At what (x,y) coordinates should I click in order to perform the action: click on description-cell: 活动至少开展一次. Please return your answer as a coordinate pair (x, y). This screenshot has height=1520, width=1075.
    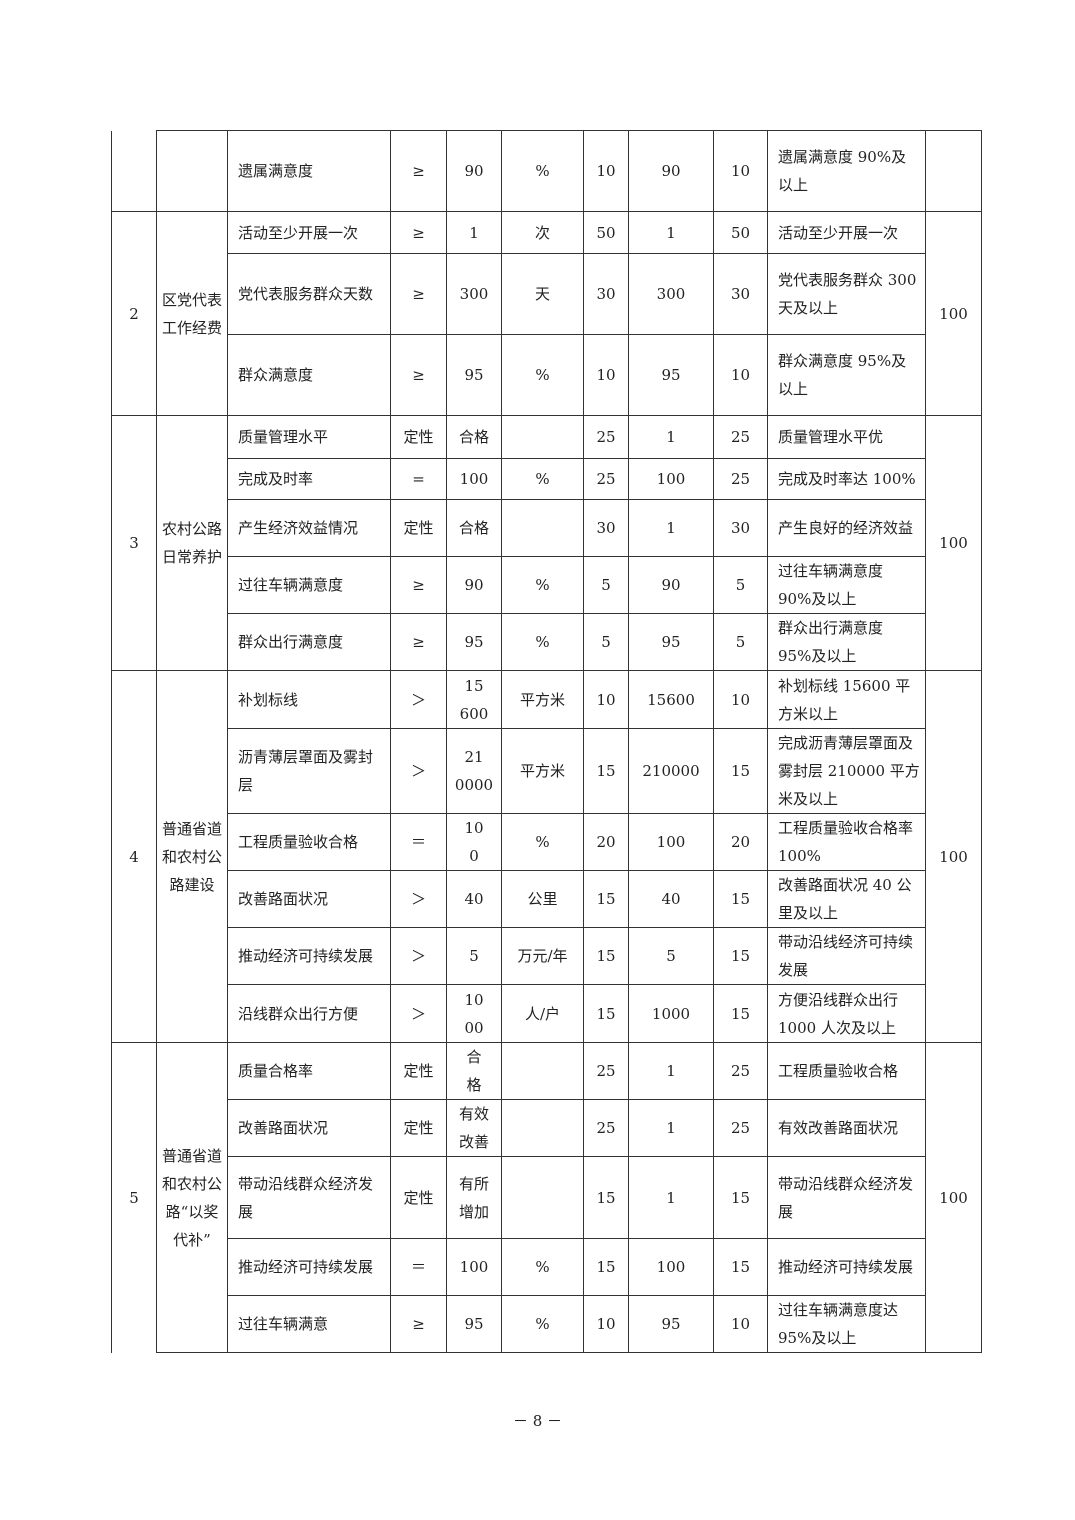
    Looking at the image, I should click on (846, 232).